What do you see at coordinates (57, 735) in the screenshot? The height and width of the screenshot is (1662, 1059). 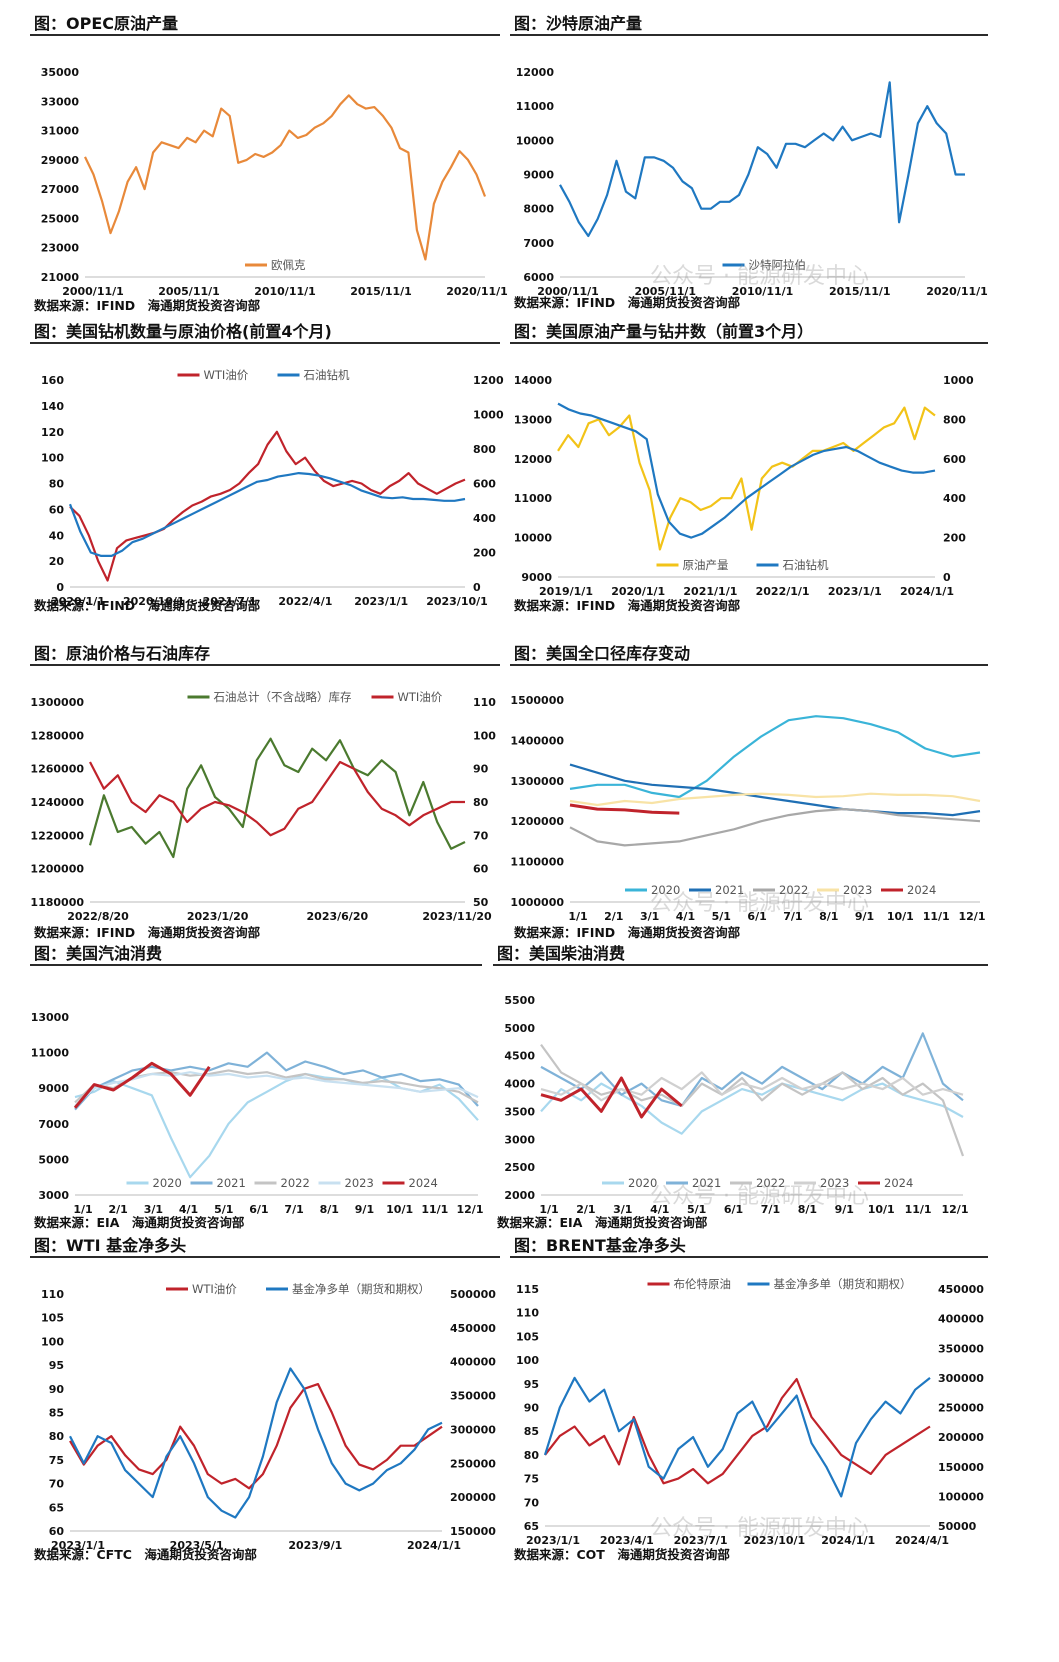 I see `y-tick-label: 1280000` at bounding box center [57, 735].